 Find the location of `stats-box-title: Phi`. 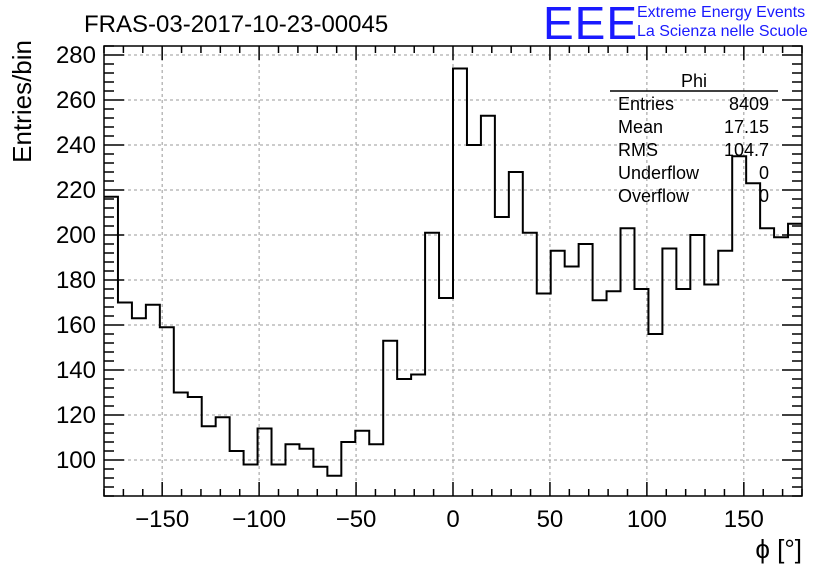

stats-box-title: Phi is located at coordinates (694, 81).